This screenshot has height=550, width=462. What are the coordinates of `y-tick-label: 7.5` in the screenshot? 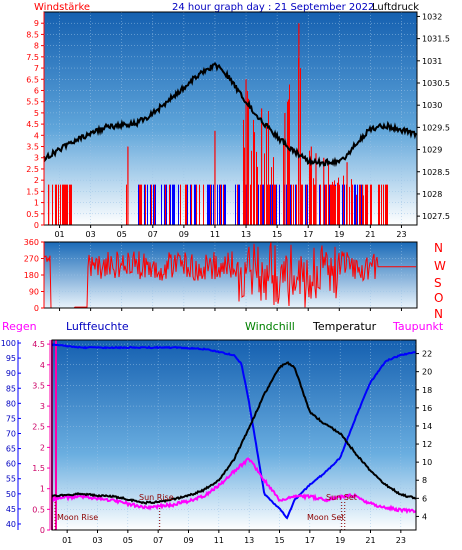 It's located at (32, 57).